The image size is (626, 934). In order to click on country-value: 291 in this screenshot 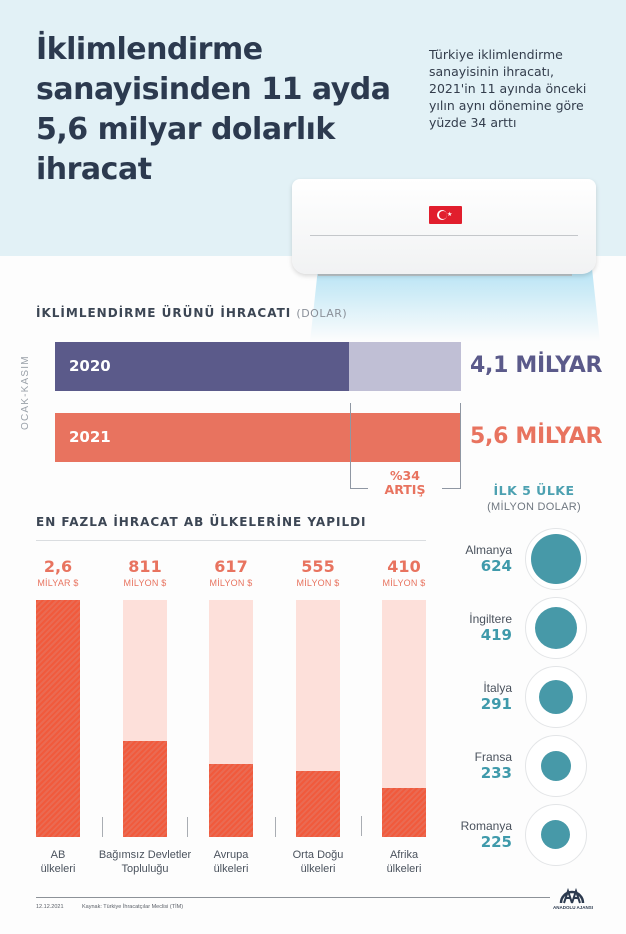, I will do `click(496, 704)`.